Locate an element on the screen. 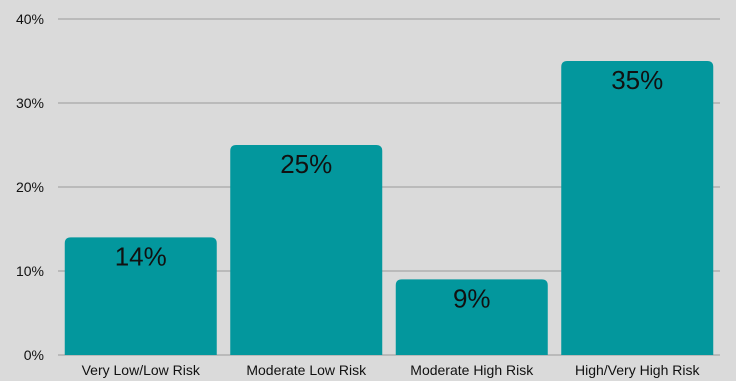  bar-value-label: 35% is located at coordinates (637, 80).